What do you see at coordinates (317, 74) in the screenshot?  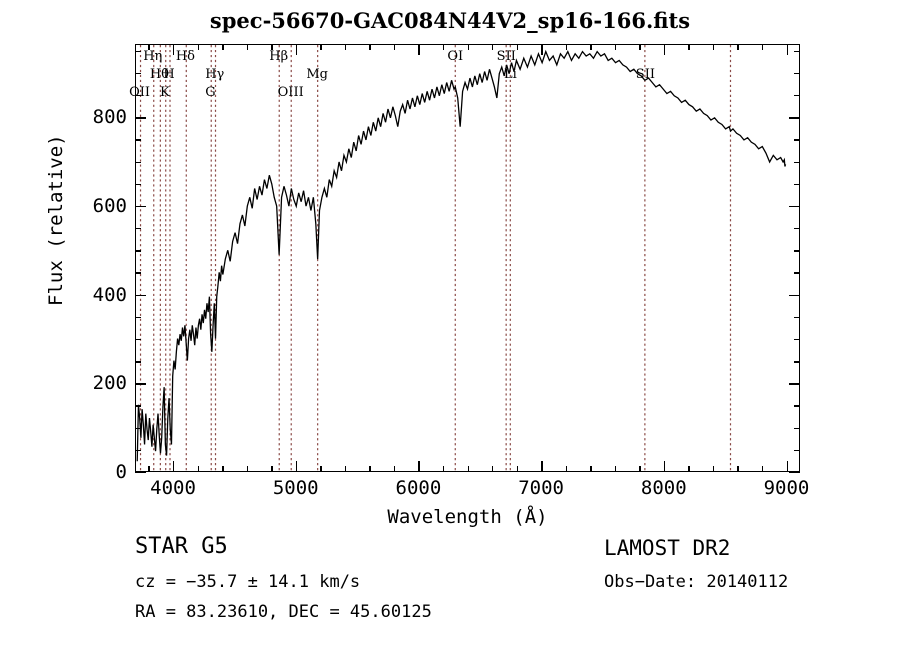 I see `line-label-mg: Mg` at bounding box center [317, 74].